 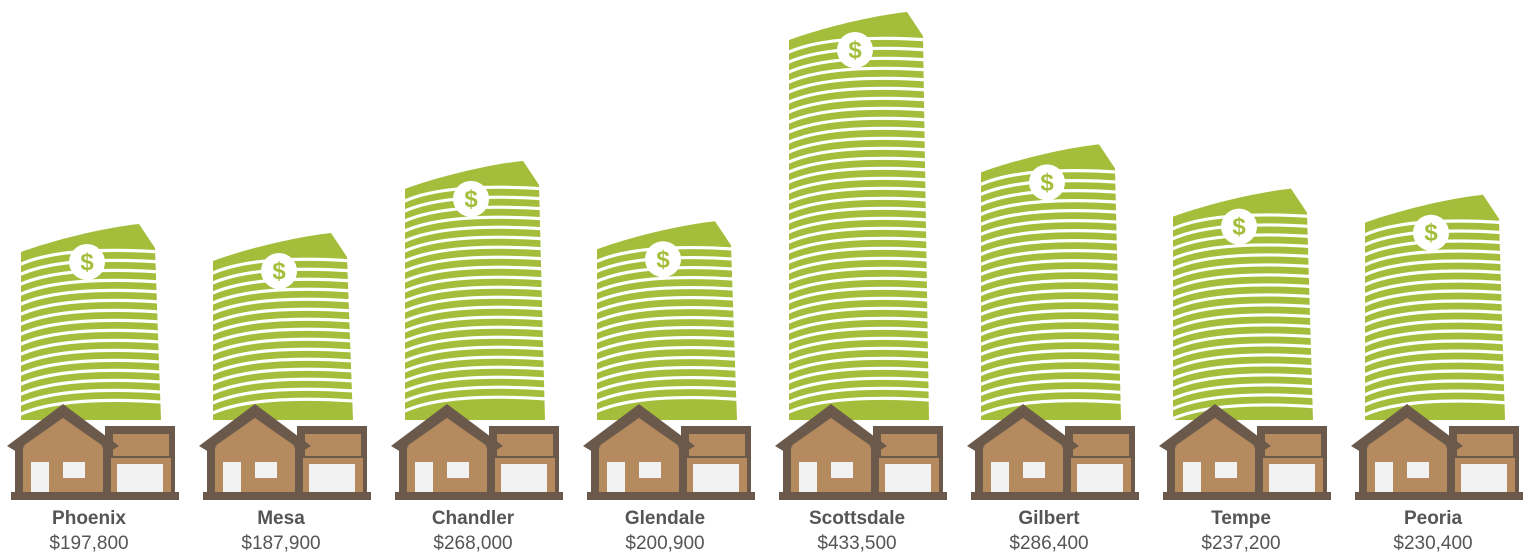 I want to click on bar-chandler: $ Chandler $268,000, so click(x=477, y=357).